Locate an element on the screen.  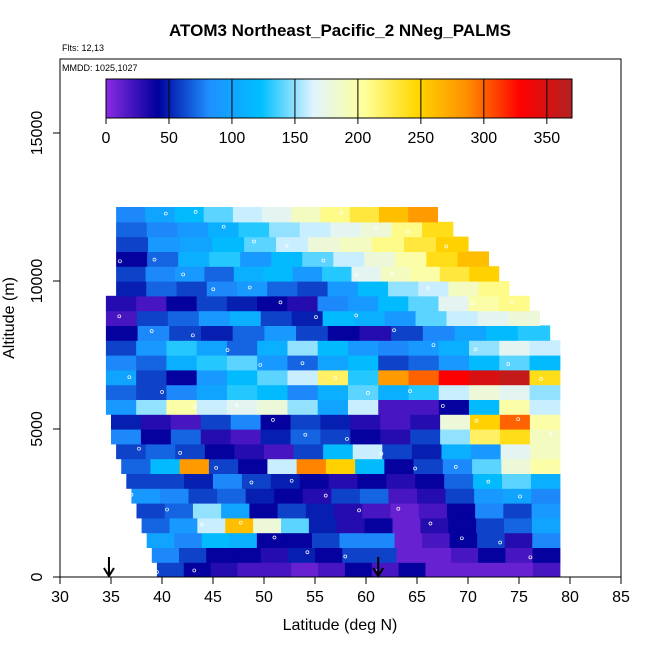
y-tick-label: 15000 is located at coordinates (37, 133).